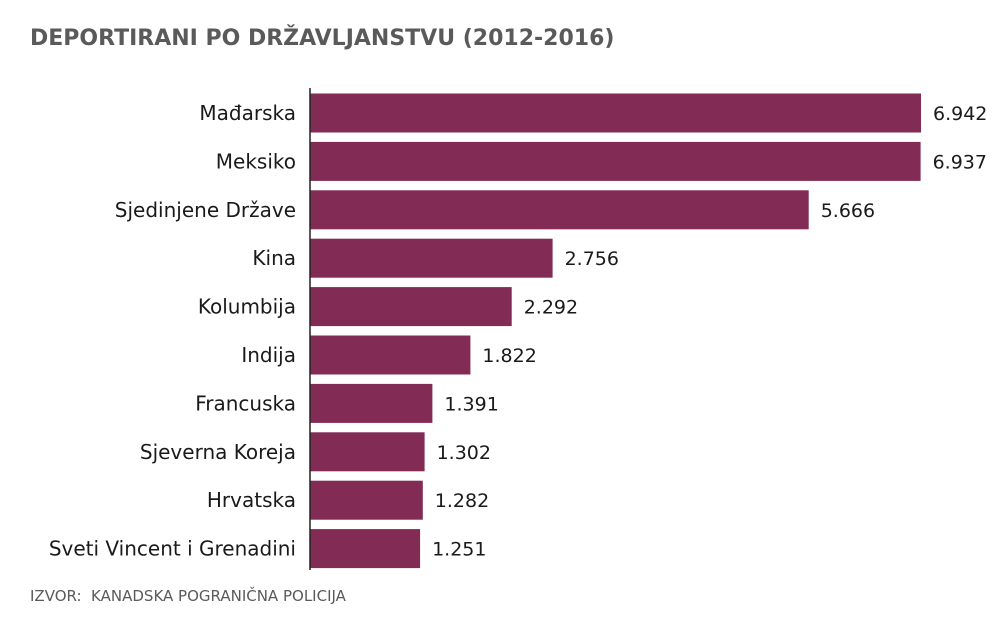 The width and height of the screenshot is (1000, 629). What do you see at coordinates (172, 549) in the screenshot?
I see `category-label-9: Sveti Vincent i Grenadini` at bounding box center [172, 549].